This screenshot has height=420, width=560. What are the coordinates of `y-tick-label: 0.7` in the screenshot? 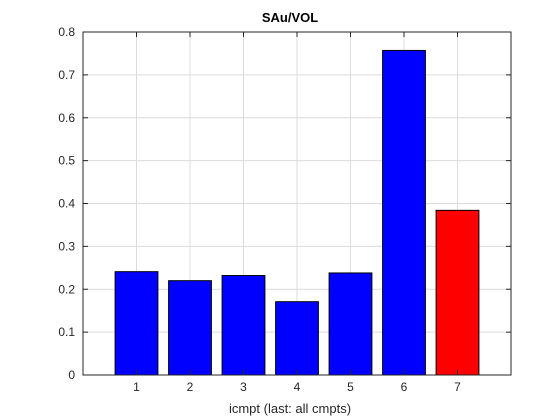 It's located at (66, 75).